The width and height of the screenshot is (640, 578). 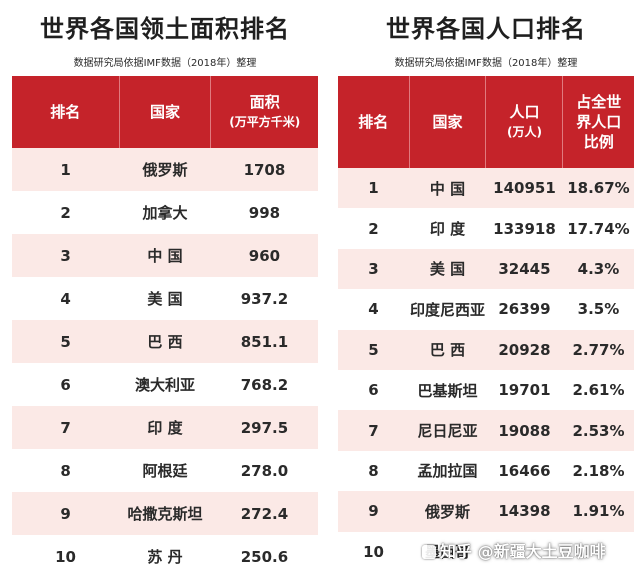 I want to click on area-cell: 768.2, so click(x=264, y=384).